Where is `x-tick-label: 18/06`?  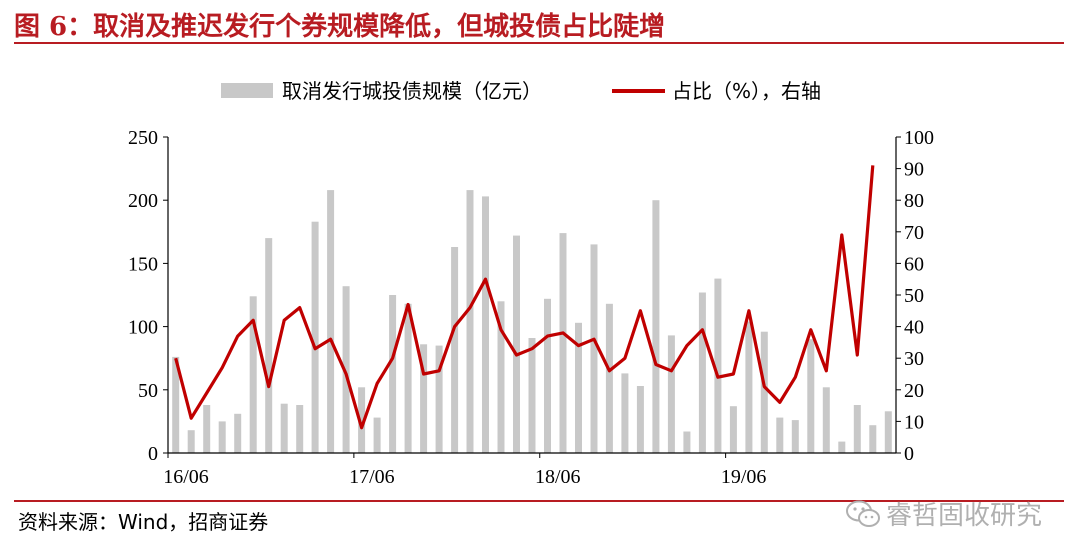 x-tick-label: 18/06 is located at coordinates (558, 477).